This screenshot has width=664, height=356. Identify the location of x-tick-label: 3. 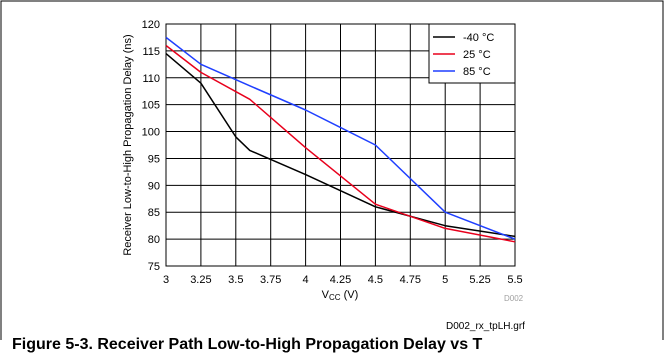
(166, 280).